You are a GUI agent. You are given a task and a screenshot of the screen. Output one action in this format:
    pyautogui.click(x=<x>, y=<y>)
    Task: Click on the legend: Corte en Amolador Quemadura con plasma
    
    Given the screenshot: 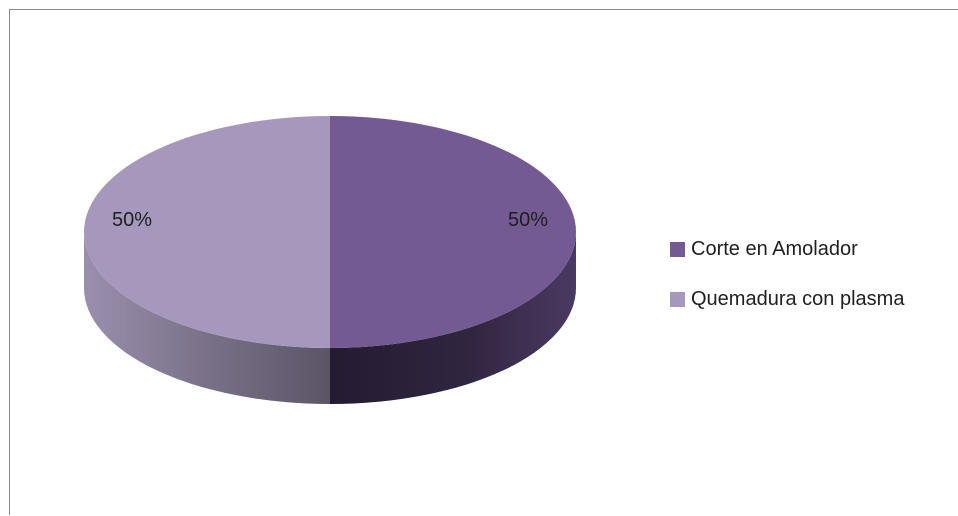 What is the action you would take?
    pyautogui.click(x=787, y=286)
    